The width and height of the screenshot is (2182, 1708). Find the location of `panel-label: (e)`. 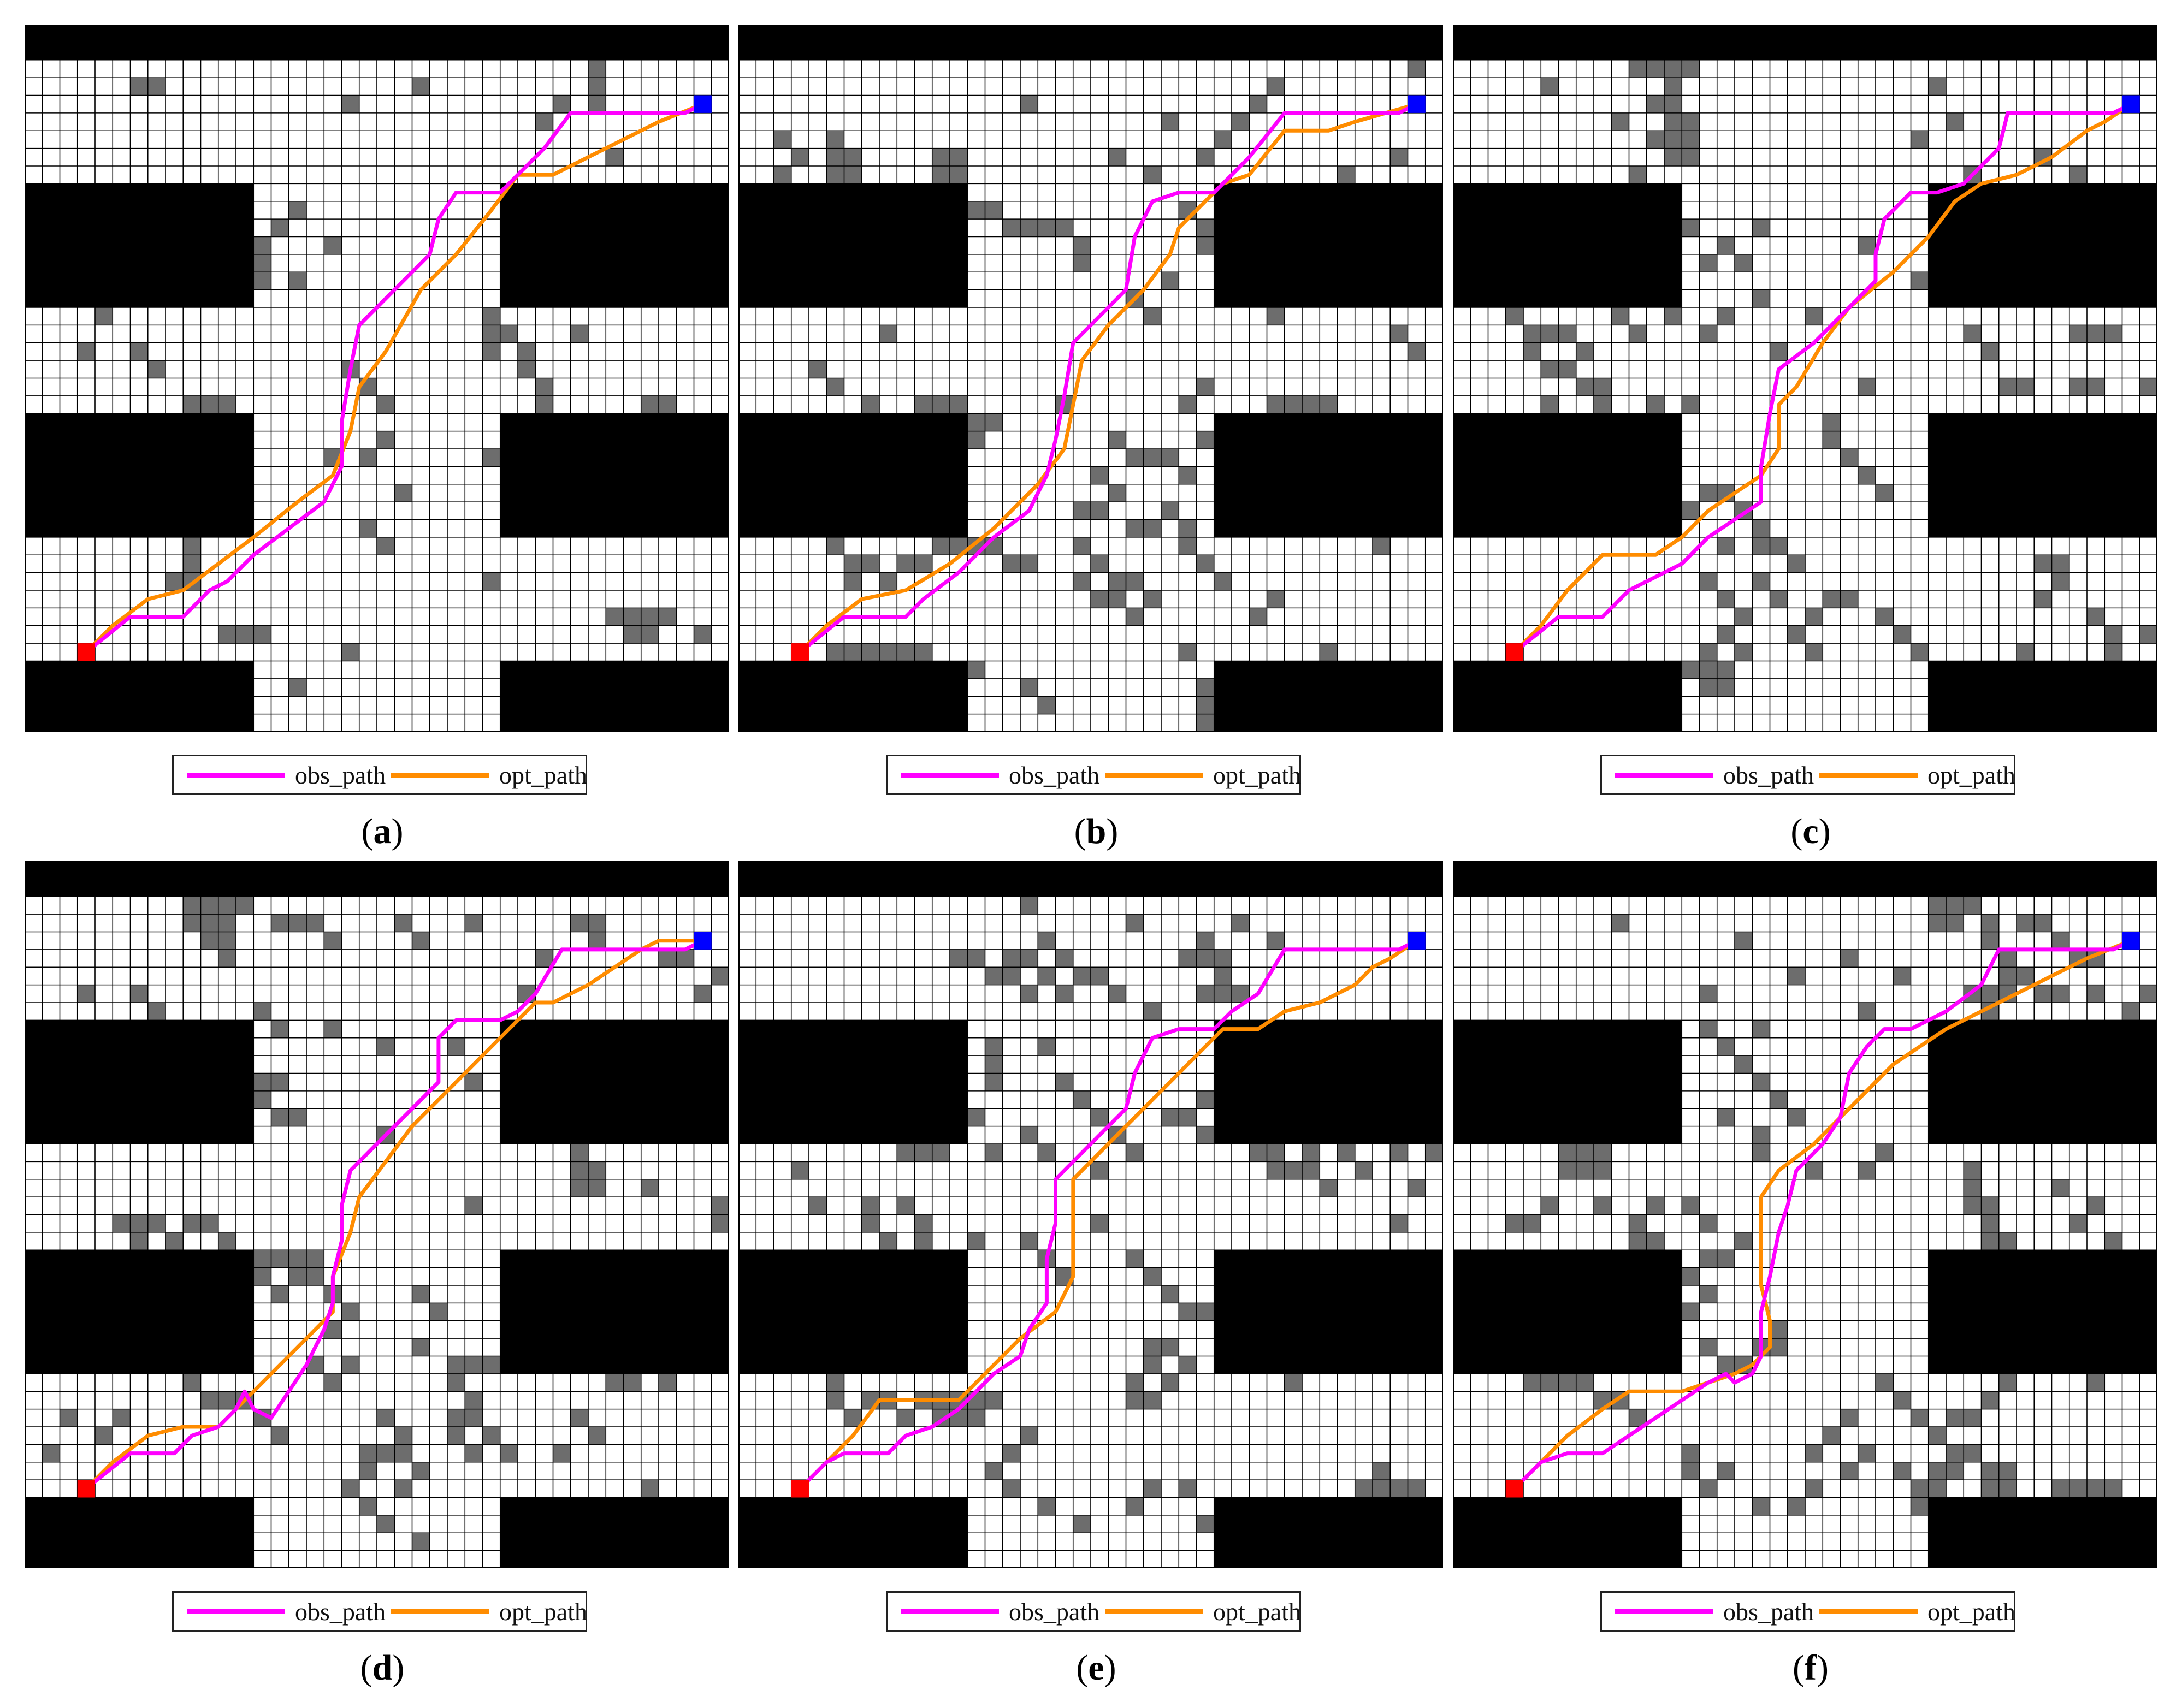

panel-label: (e) is located at coordinates (1096, 1668).